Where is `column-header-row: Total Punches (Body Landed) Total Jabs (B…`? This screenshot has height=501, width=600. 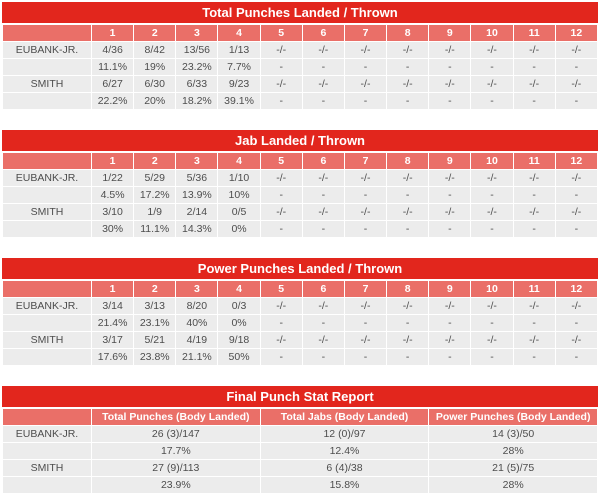
column-header-row: Total Punches (Body Landed) Total Jabs (B… is located at coordinates (300, 417).